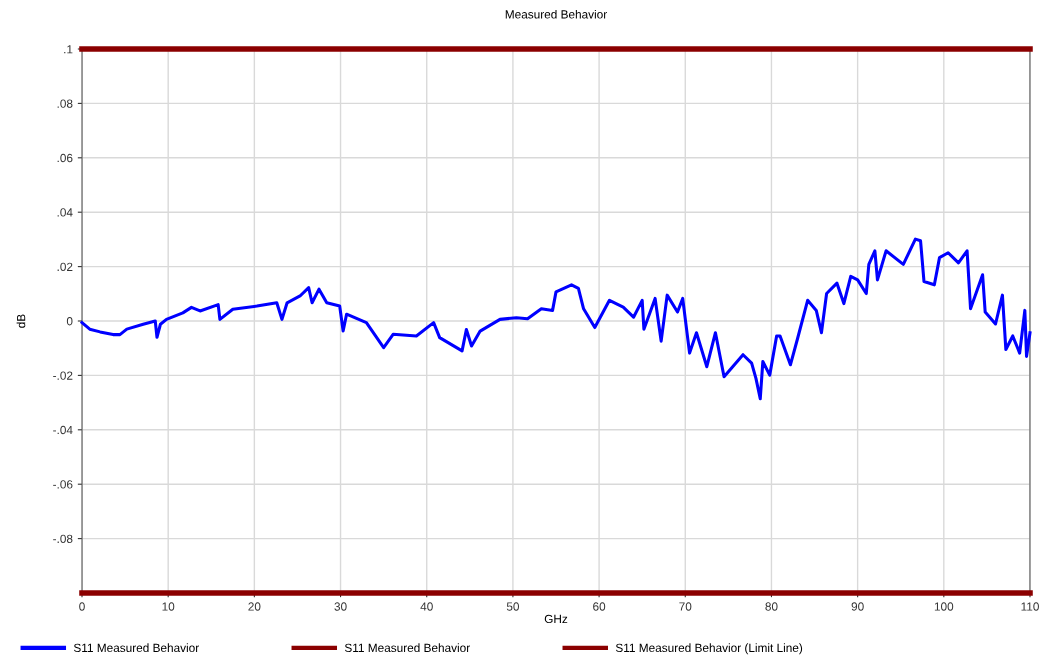 The height and width of the screenshot is (665, 1039). What do you see at coordinates (340, 606) in the screenshot?
I see `x-tick-label: 30` at bounding box center [340, 606].